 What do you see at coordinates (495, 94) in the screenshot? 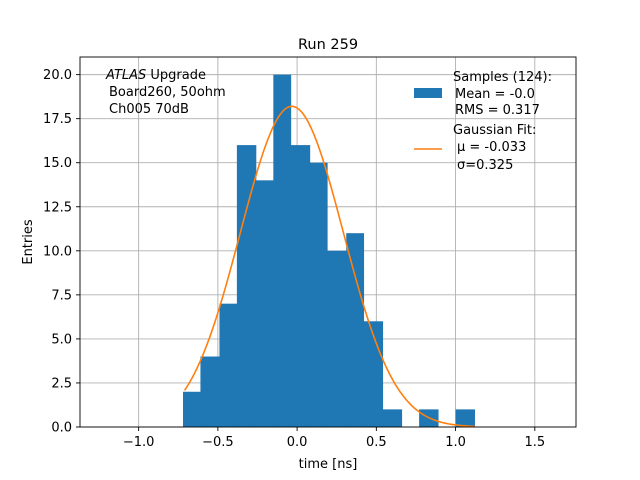
I see `legend-samples-mean: Mean = -0.0` at bounding box center [495, 94].